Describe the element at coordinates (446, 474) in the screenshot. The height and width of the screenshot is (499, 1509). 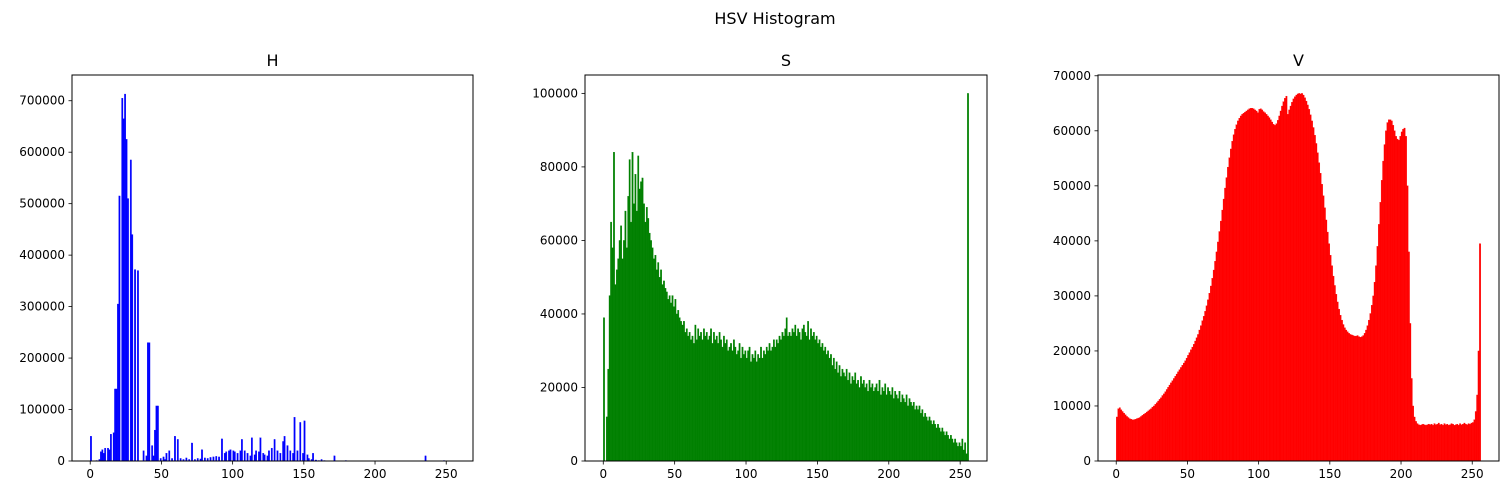
I see `x-tick-label: 250` at that location.